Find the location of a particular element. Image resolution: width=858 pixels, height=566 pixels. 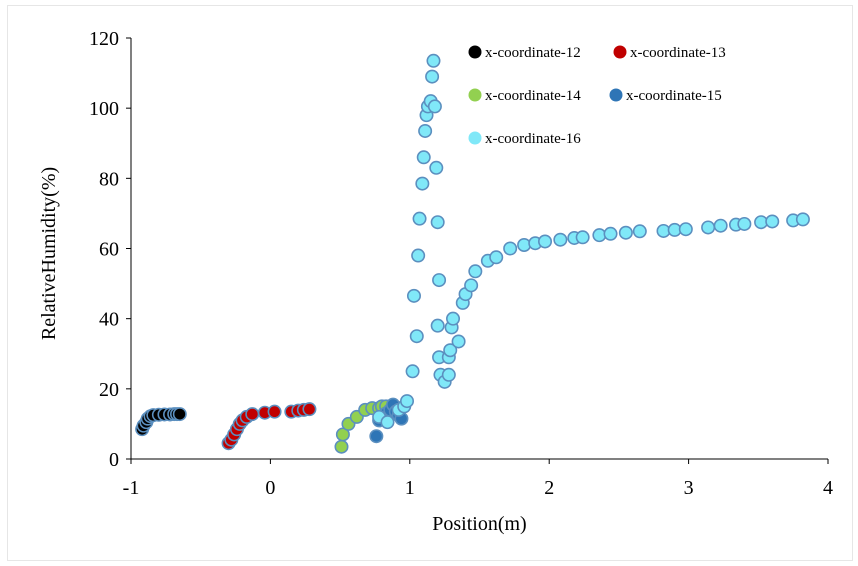

x-tick-label: 4 is located at coordinates (828, 488).